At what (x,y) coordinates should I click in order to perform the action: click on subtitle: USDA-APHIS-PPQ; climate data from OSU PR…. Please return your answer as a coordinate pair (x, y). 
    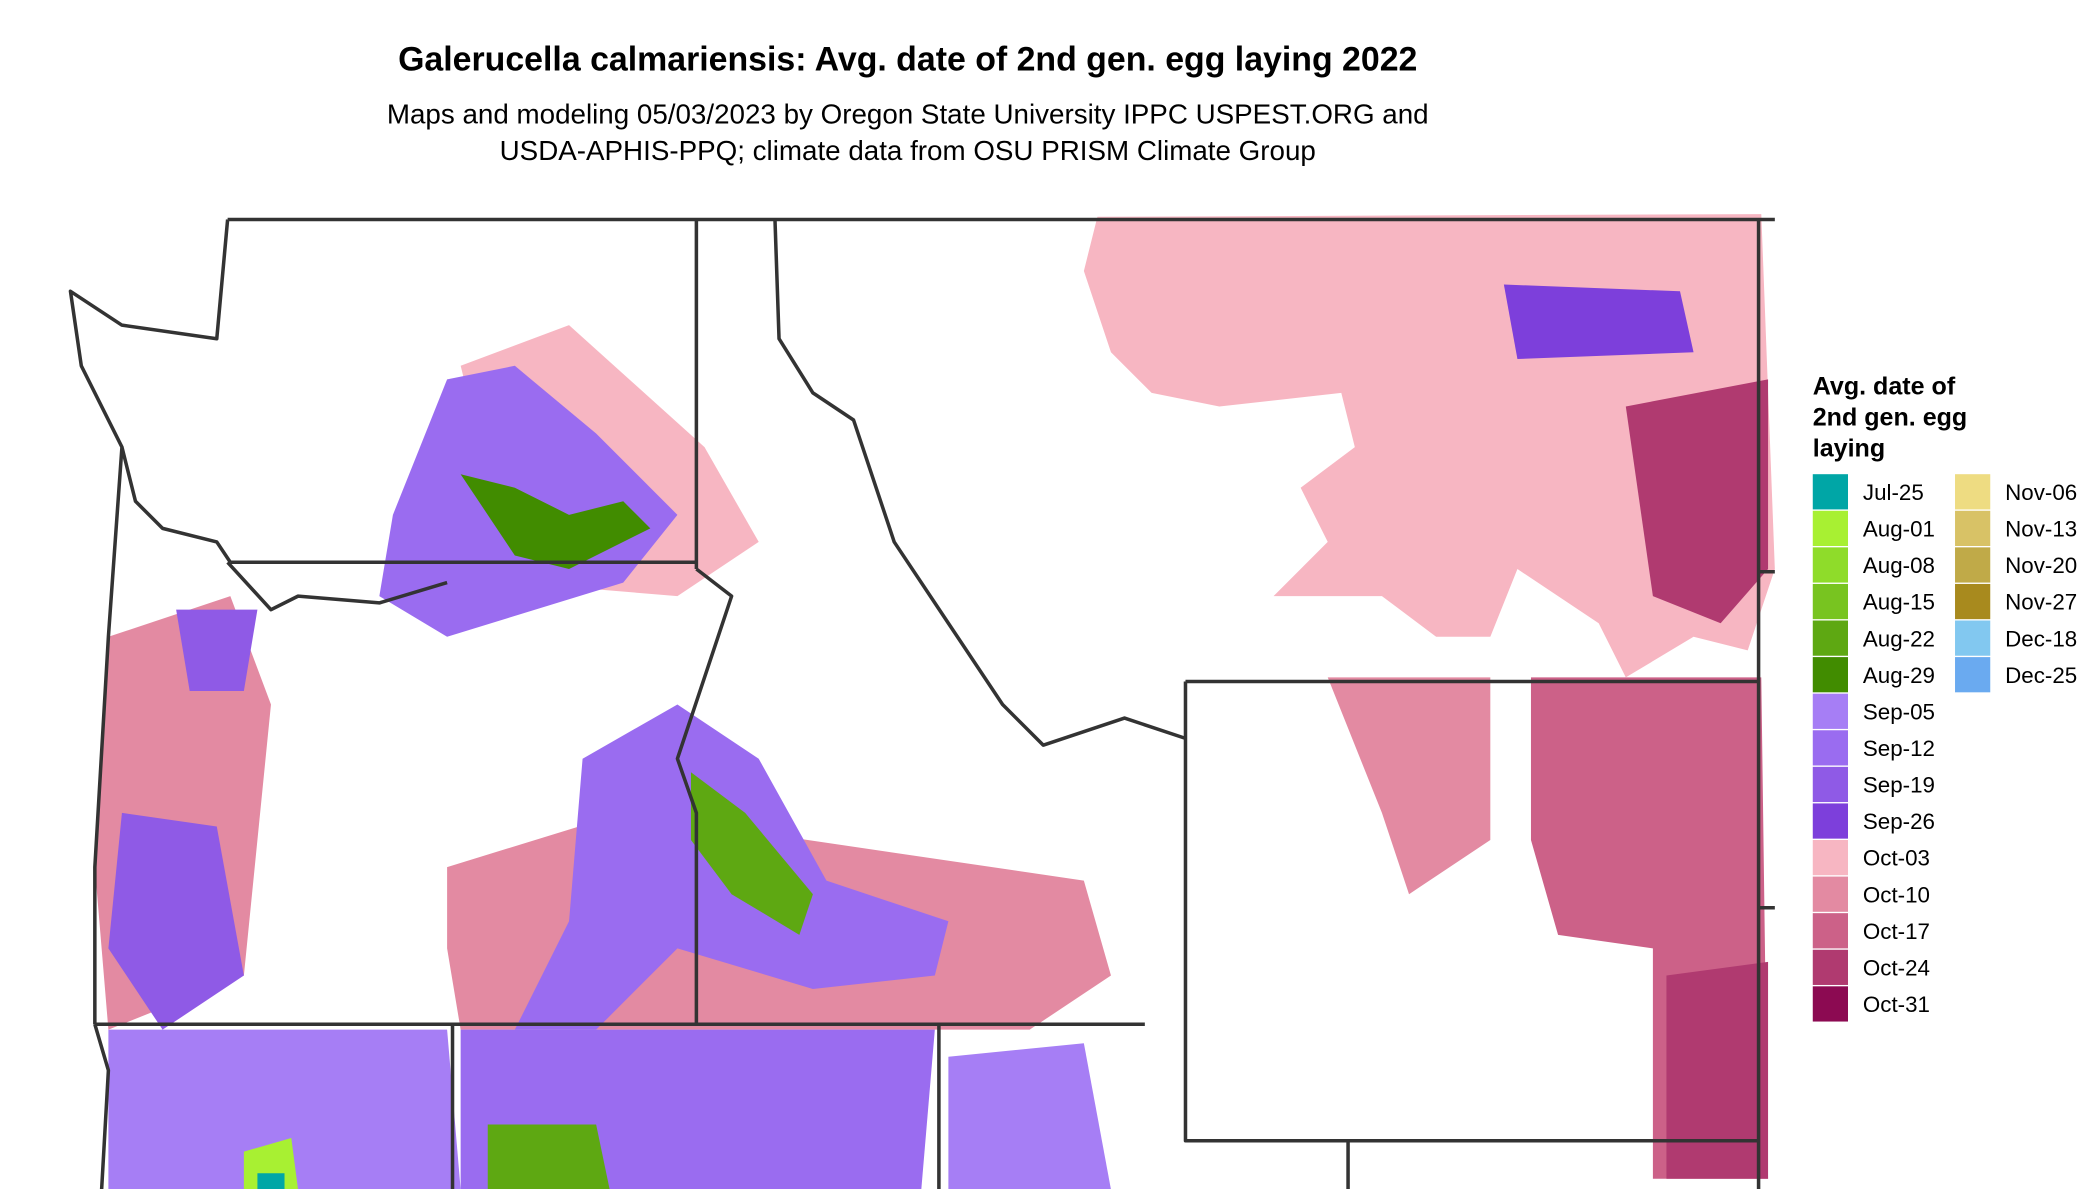
    Looking at the image, I should click on (908, 150).